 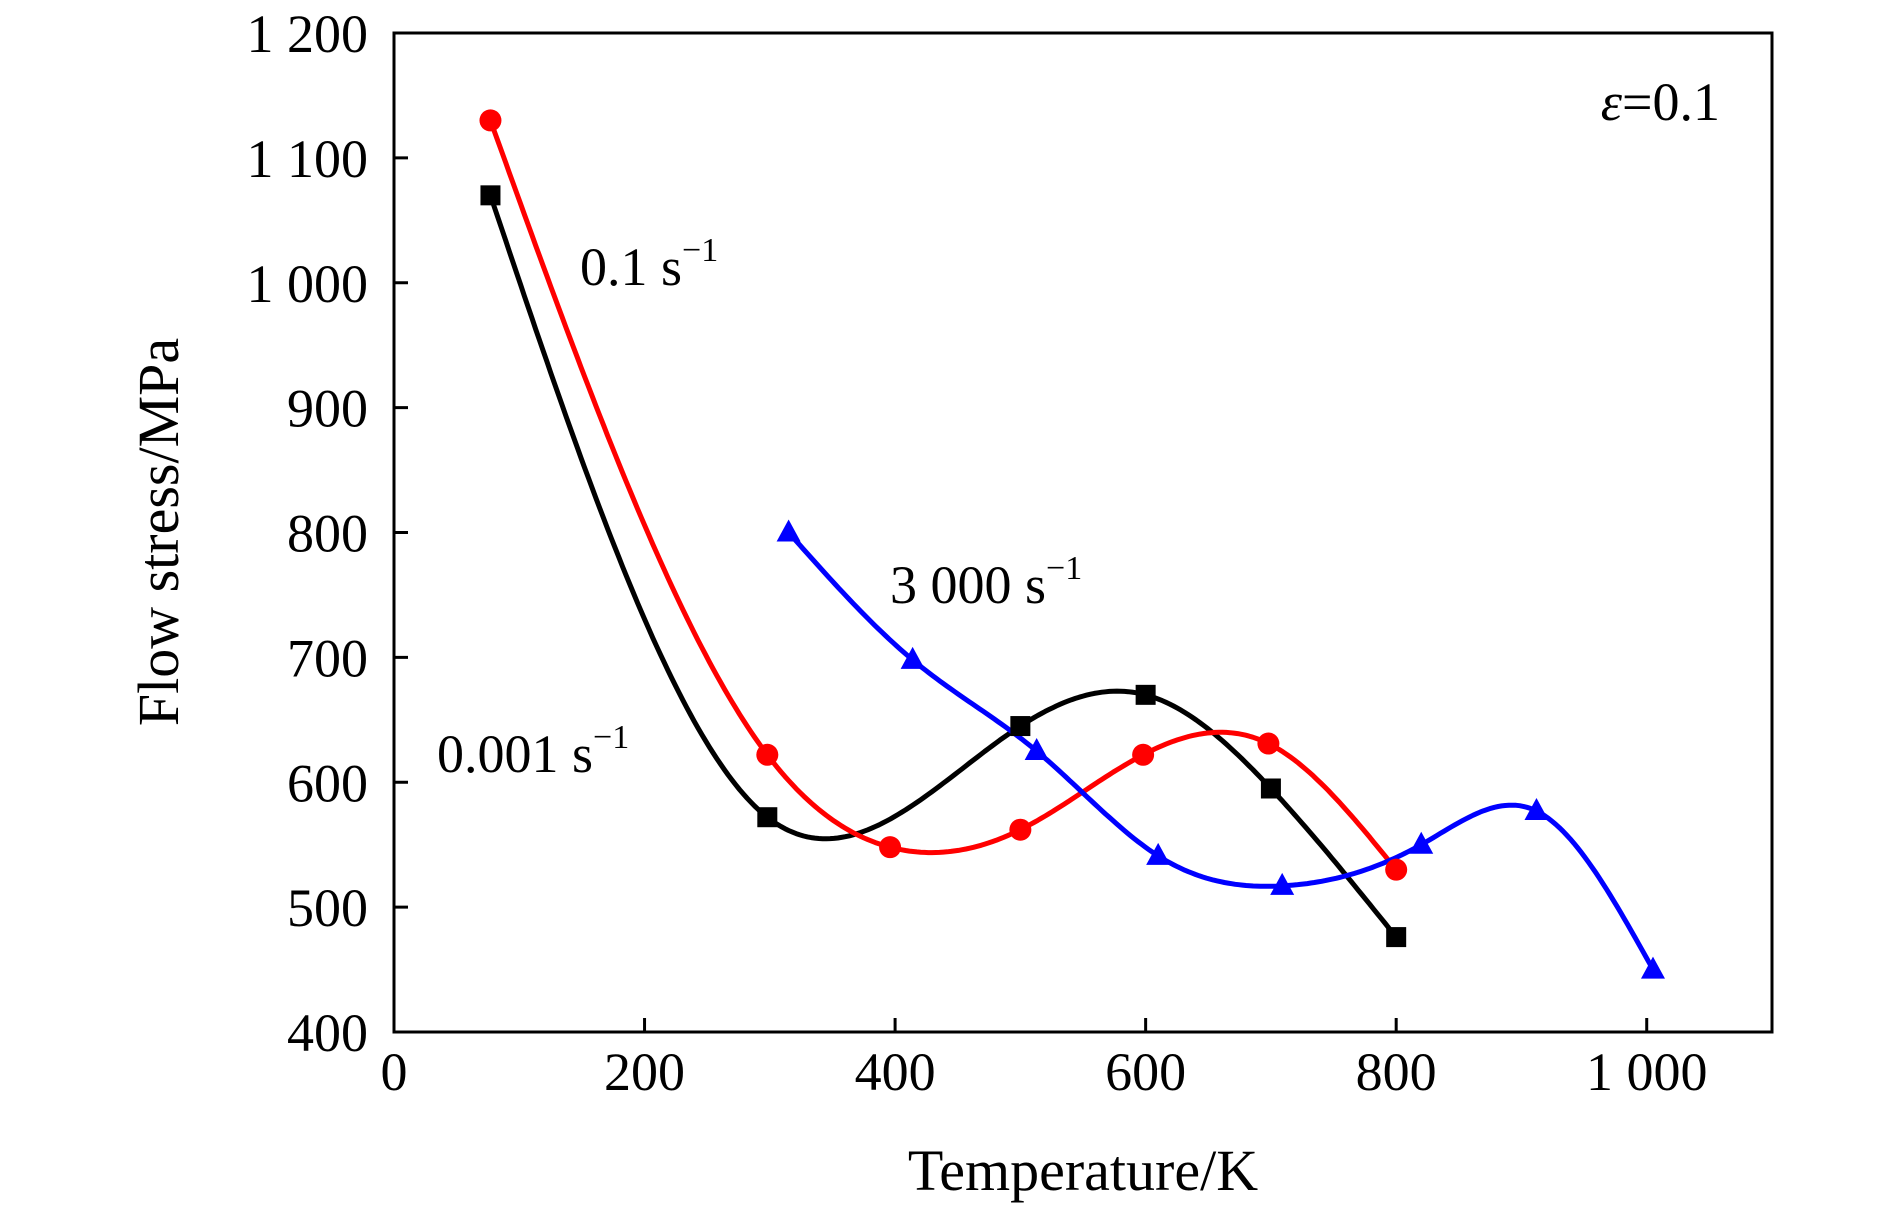 I want to click on series-label-0001: 0.001 s−1, so click(x=533, y=751).